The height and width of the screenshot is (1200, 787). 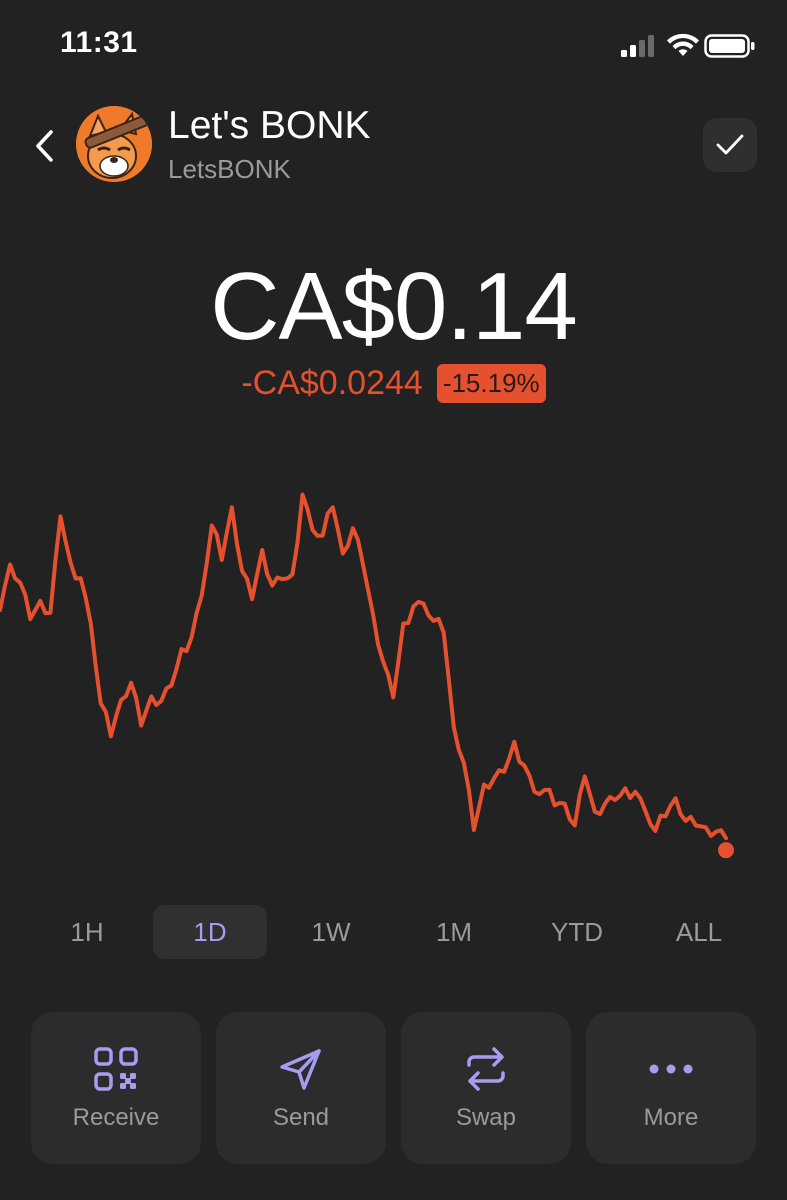 What do you see at coordinates (300, 1069) in the screenshot?
I see `send-arrow-icon` at bounding box center [300, 1069].